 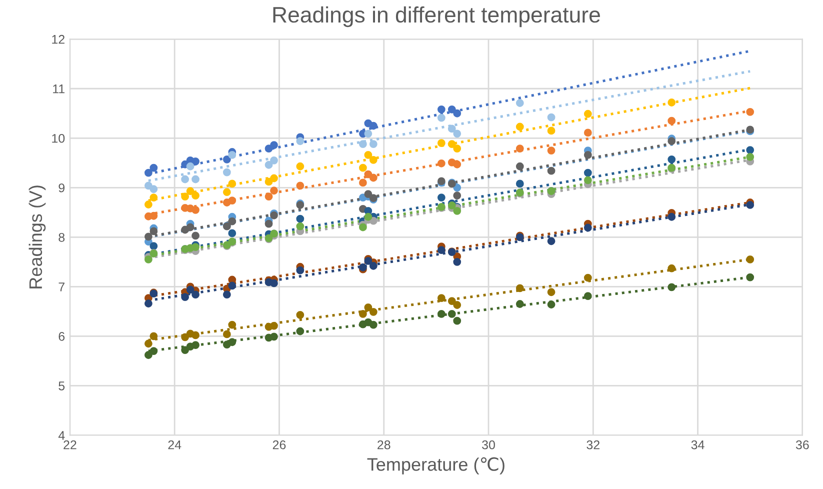 I want to click on x-tick-label: 34, so click(x=697, y=445).